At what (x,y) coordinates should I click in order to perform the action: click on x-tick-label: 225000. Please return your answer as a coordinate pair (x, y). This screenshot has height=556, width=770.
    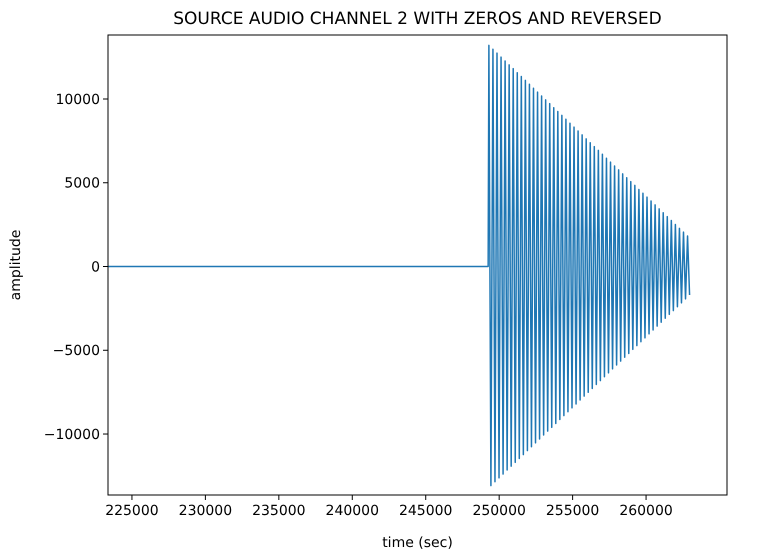
    Looking at the image, I should click on (132, 511).